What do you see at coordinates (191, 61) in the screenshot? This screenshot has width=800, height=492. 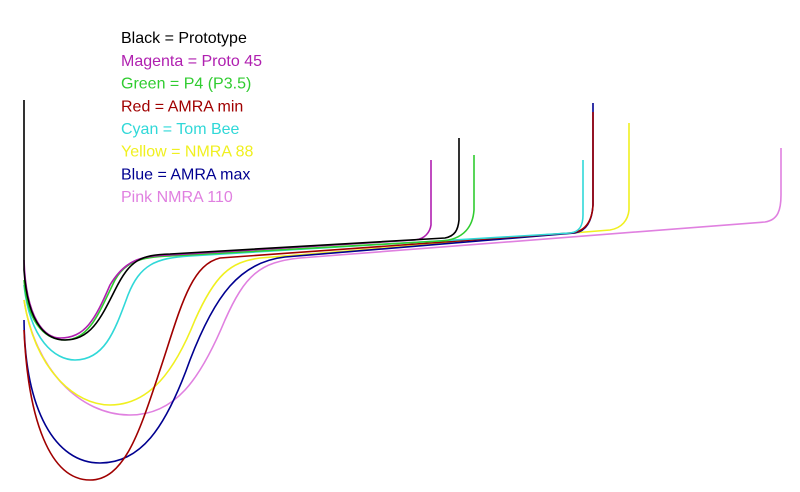 I see `legend-entry: Magenta = Proto 45` at bounding box center [191, 61].